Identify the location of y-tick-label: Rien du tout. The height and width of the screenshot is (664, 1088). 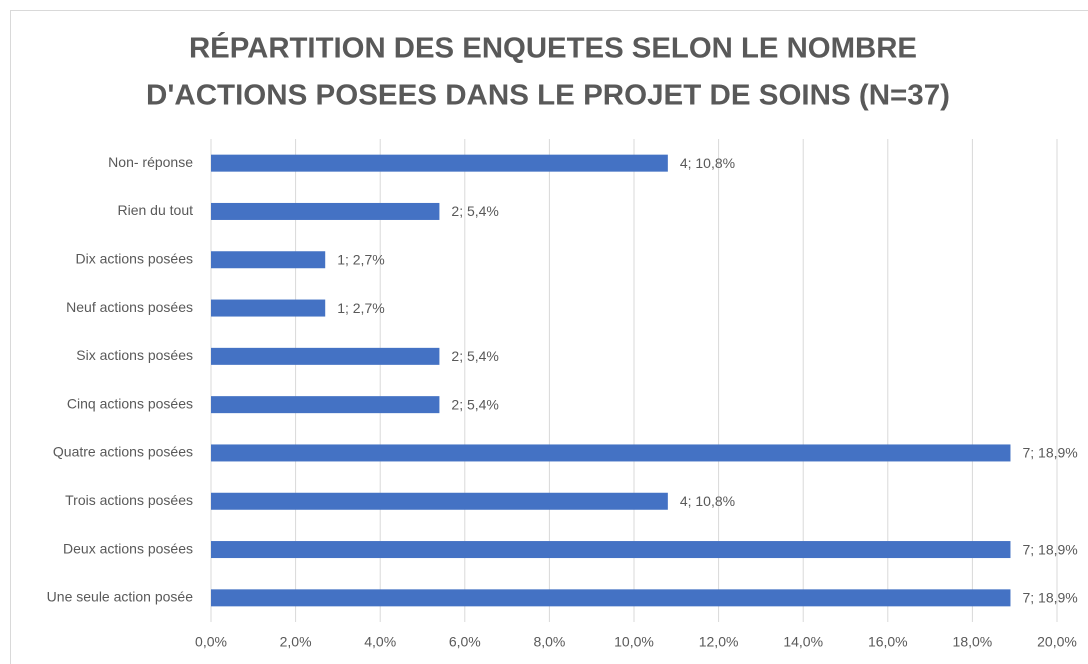
(156, 210).